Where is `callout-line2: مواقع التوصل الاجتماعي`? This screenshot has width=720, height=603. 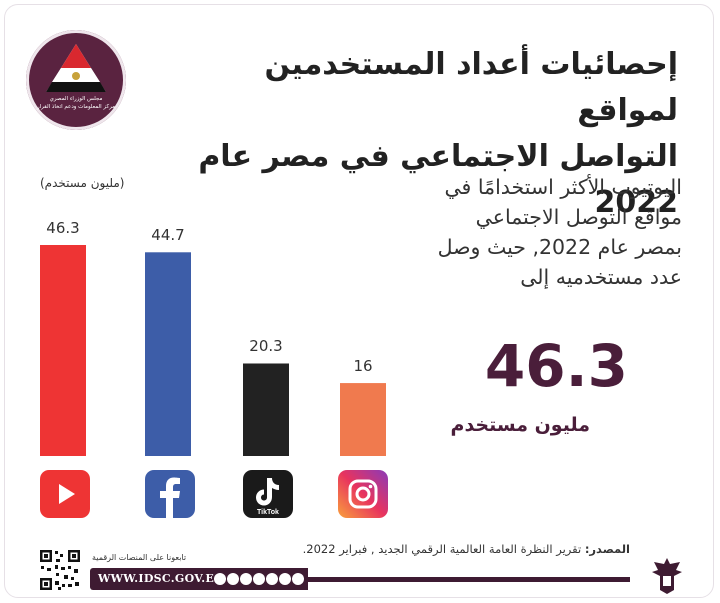 callout-line2: مواقع التوصل الاجتماعي is located at coordinates (578, 217).